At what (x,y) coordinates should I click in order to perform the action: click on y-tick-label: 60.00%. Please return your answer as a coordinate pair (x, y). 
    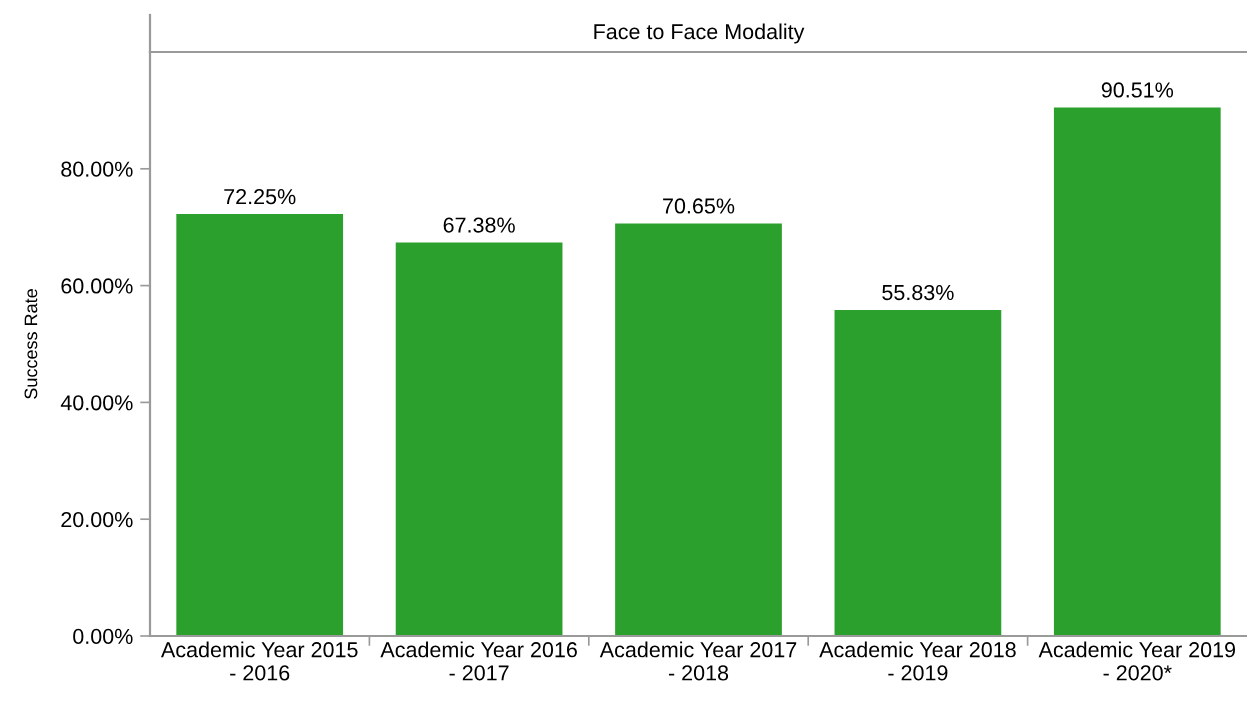
    Looking at the image, I should click on (97, 286).